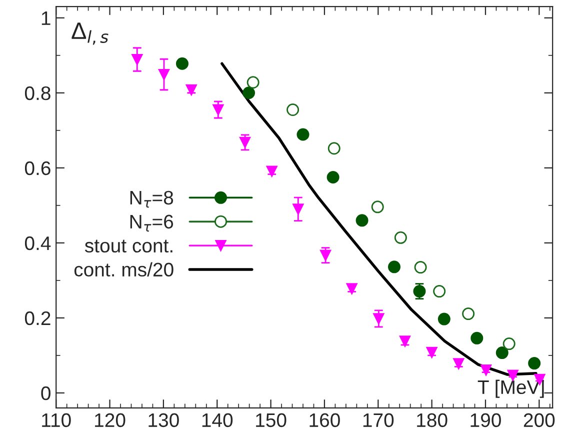 Image resolution: width=561 pixels, height=441 pixels. What do you see at coordinates (37, 93) in the screenshot?
I see `y-tick-label: 0.8` at bounding box center [37, 93].